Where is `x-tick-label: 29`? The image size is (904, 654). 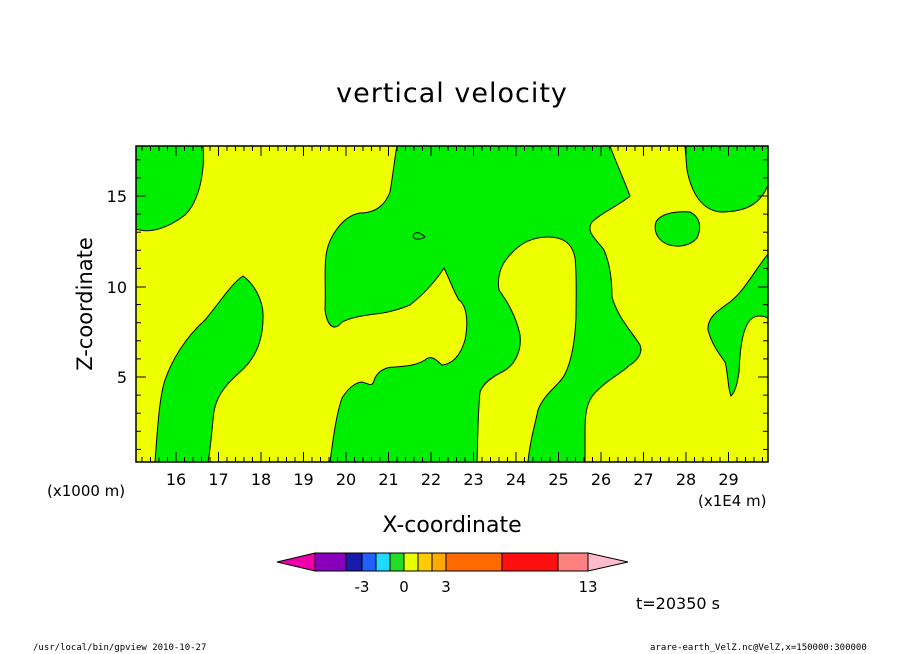
x-tick-label: 29 is located at coordinates (728, 479).